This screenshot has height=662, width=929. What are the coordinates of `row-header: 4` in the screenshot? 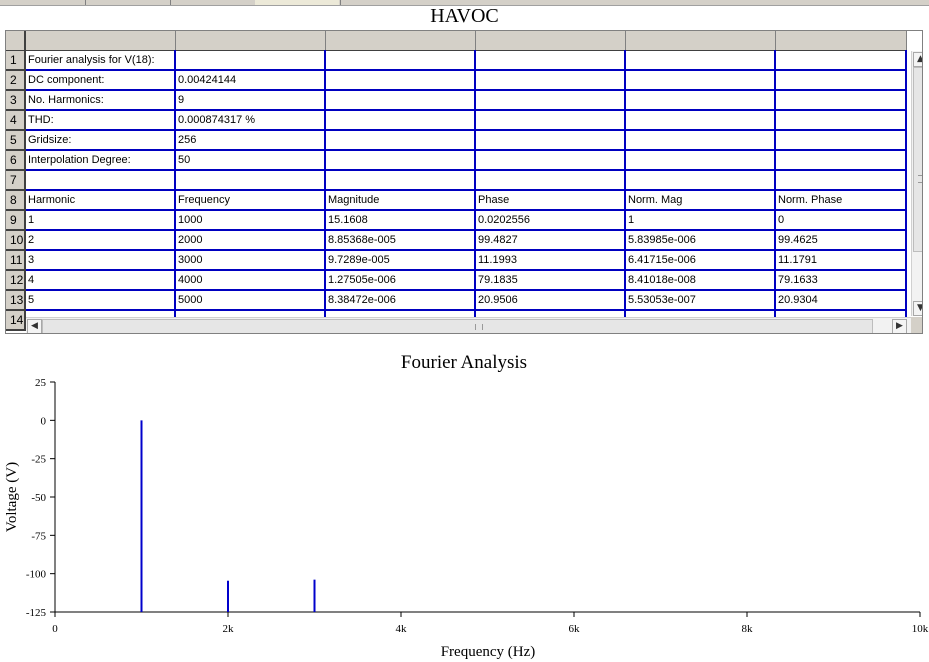 It's located at (16, 120).